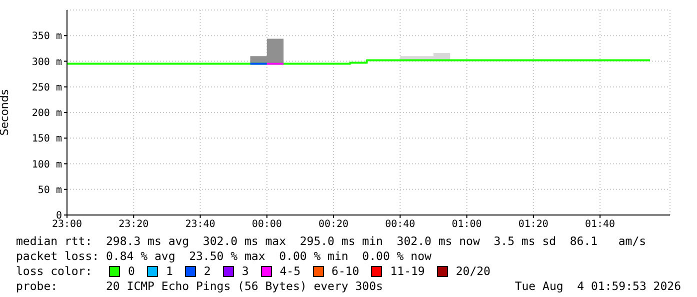 The height and width of the screenshot is (297, 697). What do you see at coordinates (199, 286) in the screenshot?
I see `text: probe: 20 ICMP Echo Pings (56 Bytes) every 300s` at bounding box center [199, 286].